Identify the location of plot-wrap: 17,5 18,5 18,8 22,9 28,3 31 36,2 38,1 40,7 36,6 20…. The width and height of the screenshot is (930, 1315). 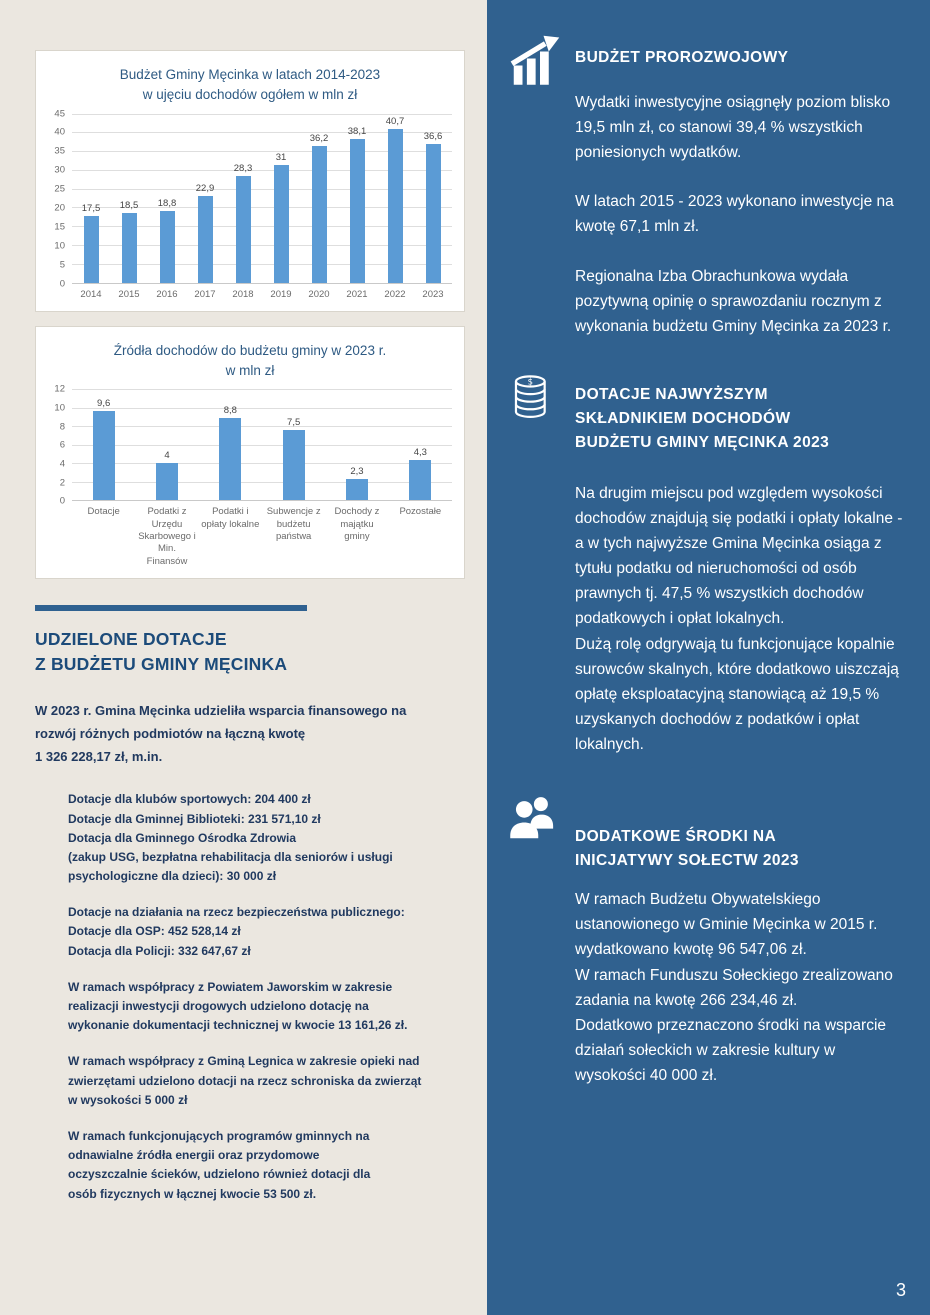
(262, 207).